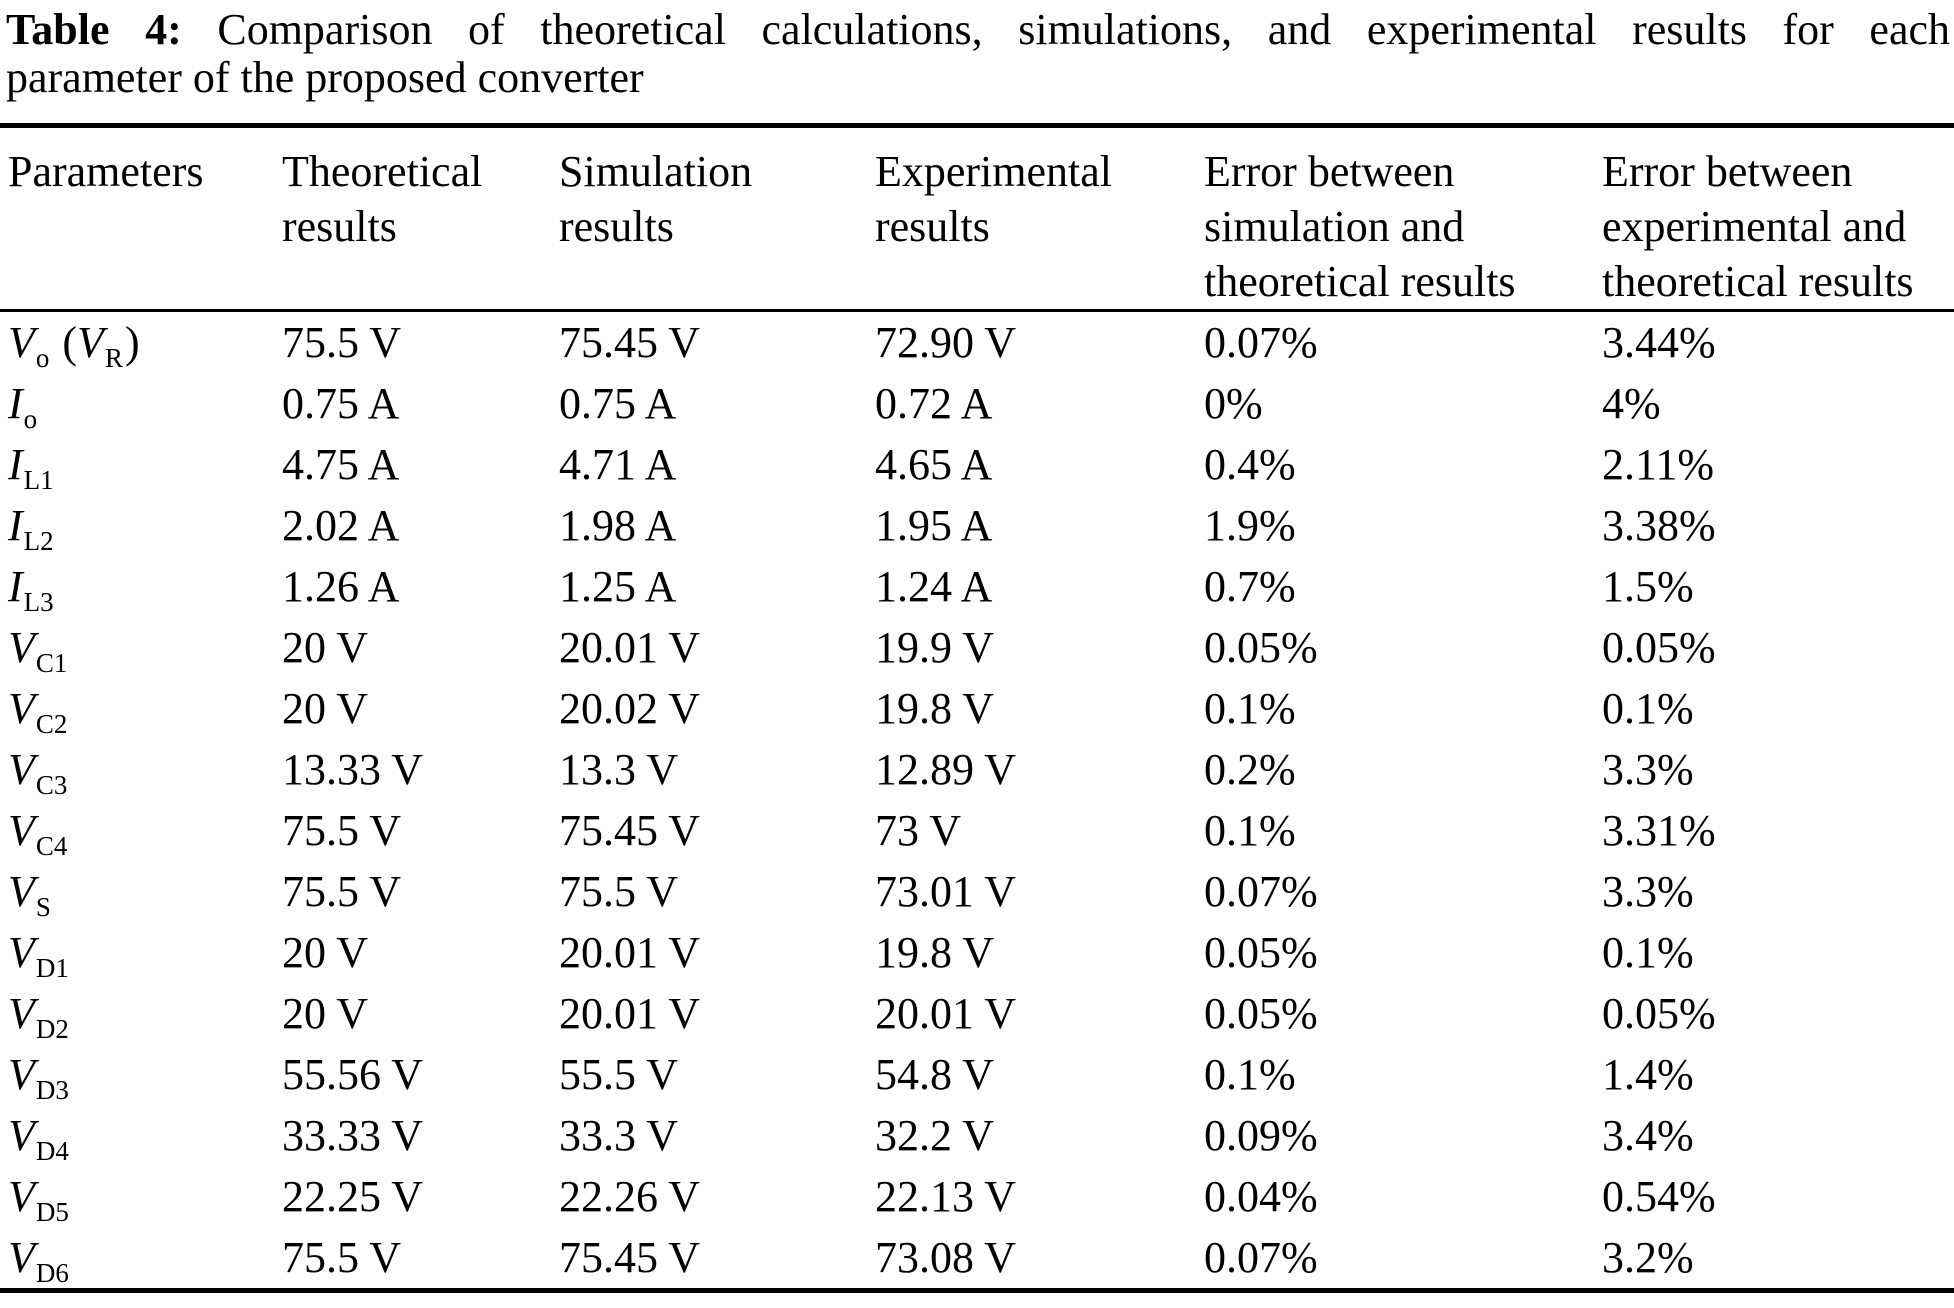  What do you see at coordinates (141, 464) in the screenshot?
I see `parameter-cell: IL1` at bounding box center [141, 464].